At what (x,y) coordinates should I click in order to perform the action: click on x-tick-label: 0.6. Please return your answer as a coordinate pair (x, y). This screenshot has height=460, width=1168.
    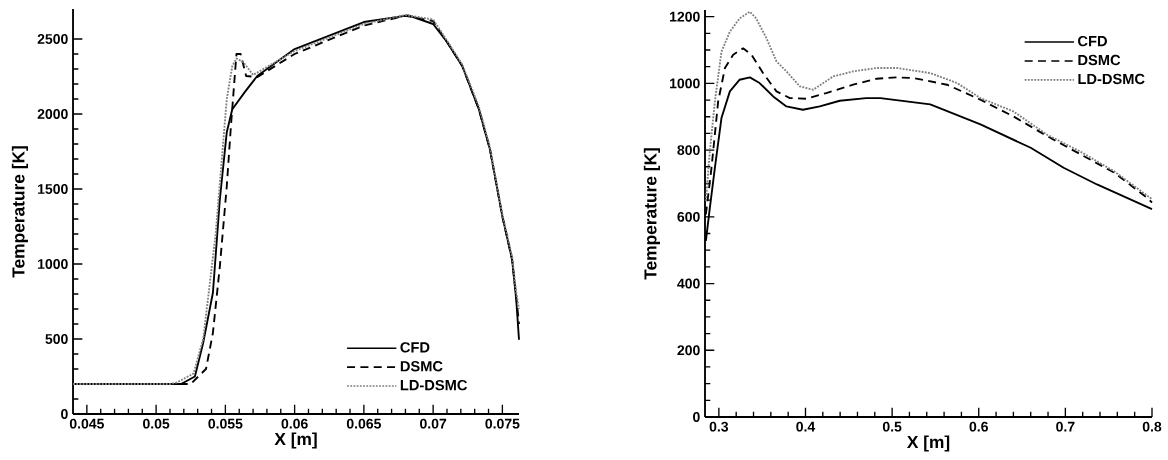
    Looking at the image, I should click on (978, 426).